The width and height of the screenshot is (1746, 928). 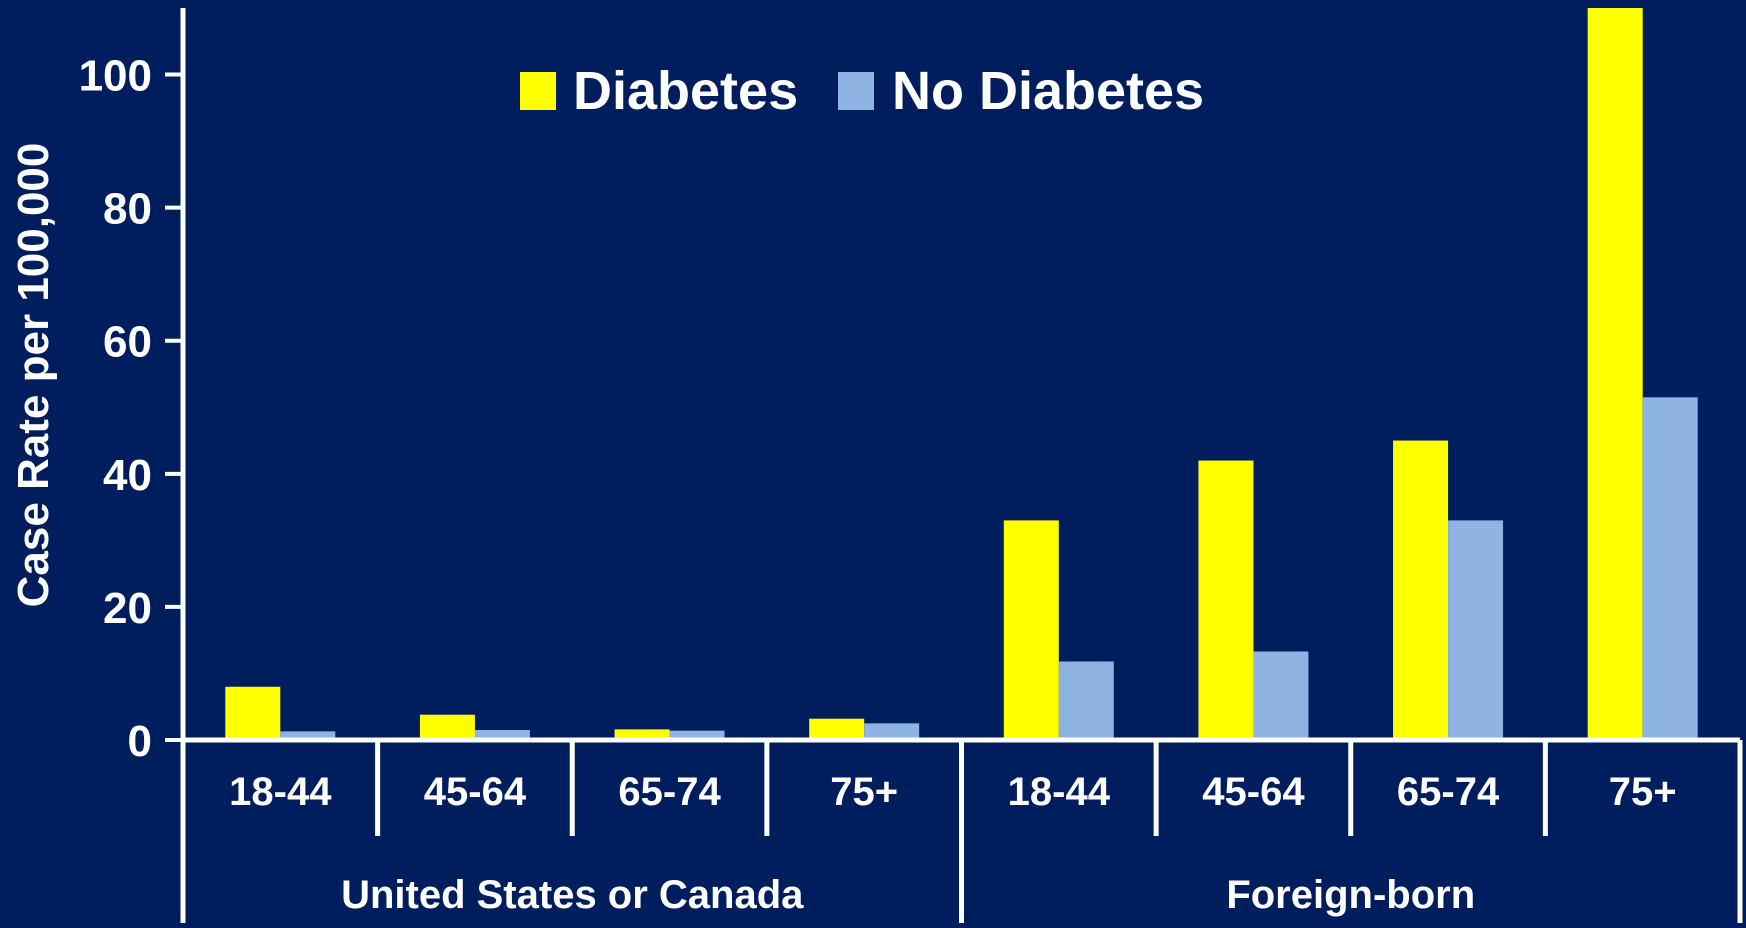 I want to click on group-label: Foreign-born, so click(x=1350, y=895).